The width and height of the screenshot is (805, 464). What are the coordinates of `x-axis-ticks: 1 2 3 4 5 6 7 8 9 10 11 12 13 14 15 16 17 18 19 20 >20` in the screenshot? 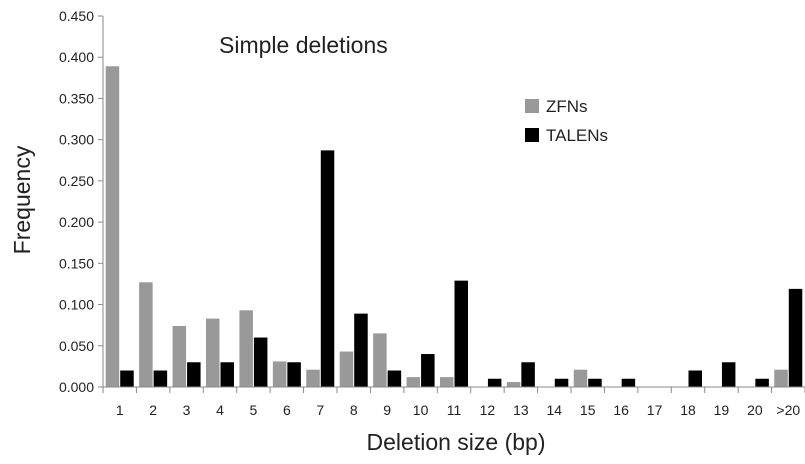 It's located at (453, 402).